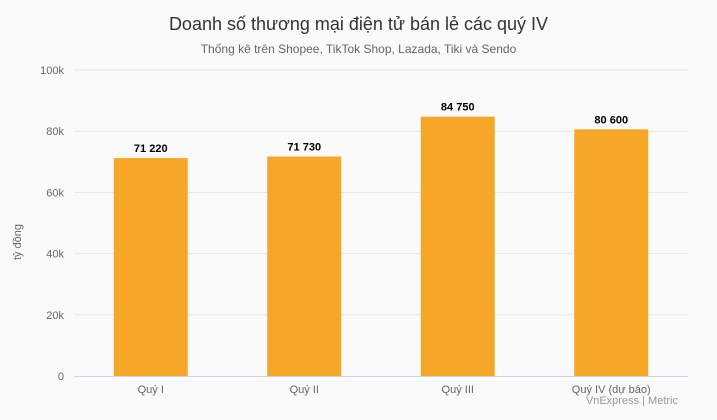 This screenshot has width=717, height=420. I want to click on y-axis-ticks: 0 20k 40k 60k 80k 100k, so click(52, 224).